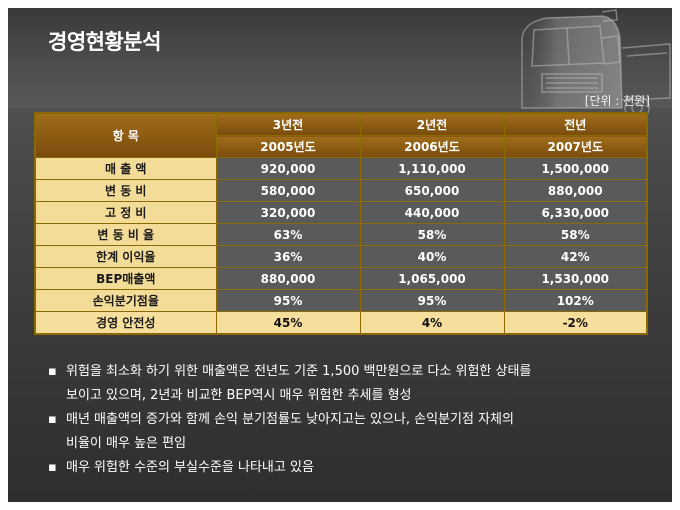  Describe the element at coordinates (432, 168) in the screenshot. I see `table-cell: 1,110,000` at that location.